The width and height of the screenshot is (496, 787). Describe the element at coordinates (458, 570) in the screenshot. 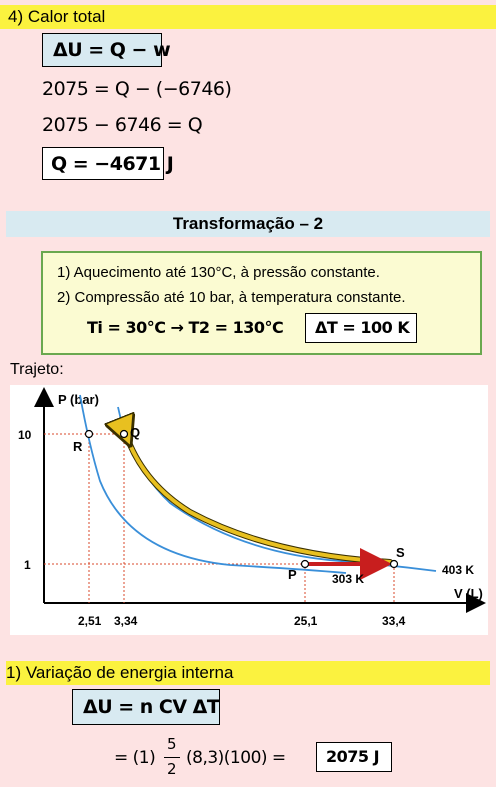

I see `isotherm-403k-label: 403 K` at that location.